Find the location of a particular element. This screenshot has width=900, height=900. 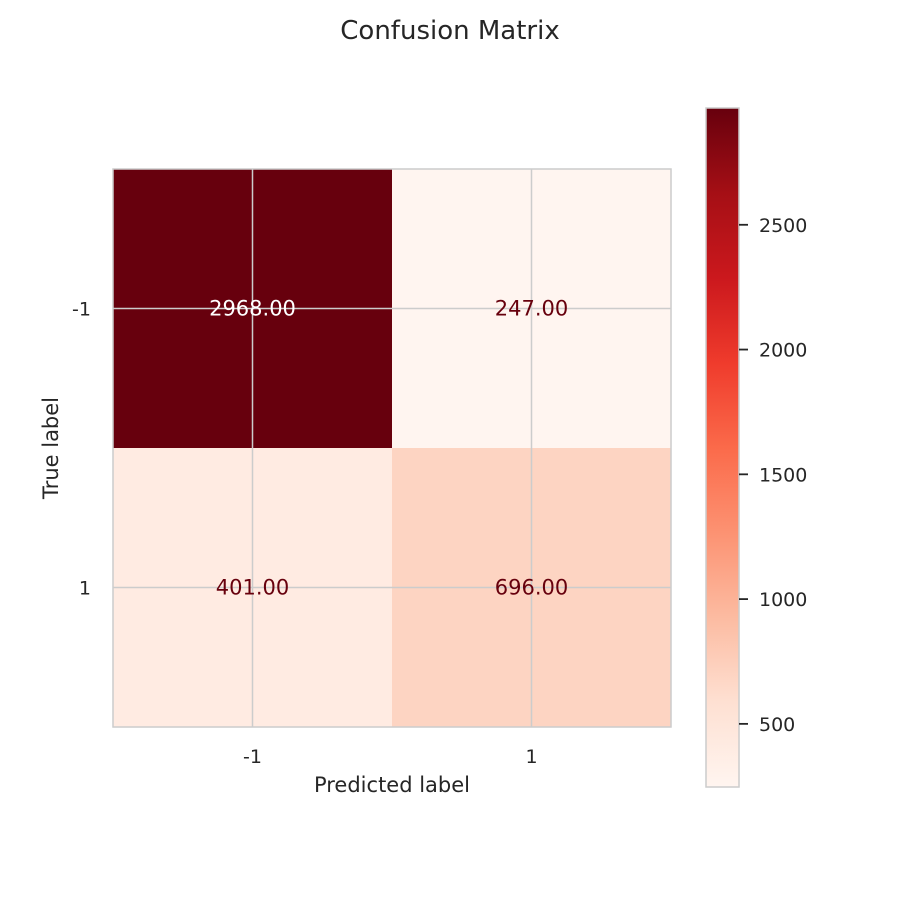

y-tick-label: 1 is located at coordinates (85, 589).